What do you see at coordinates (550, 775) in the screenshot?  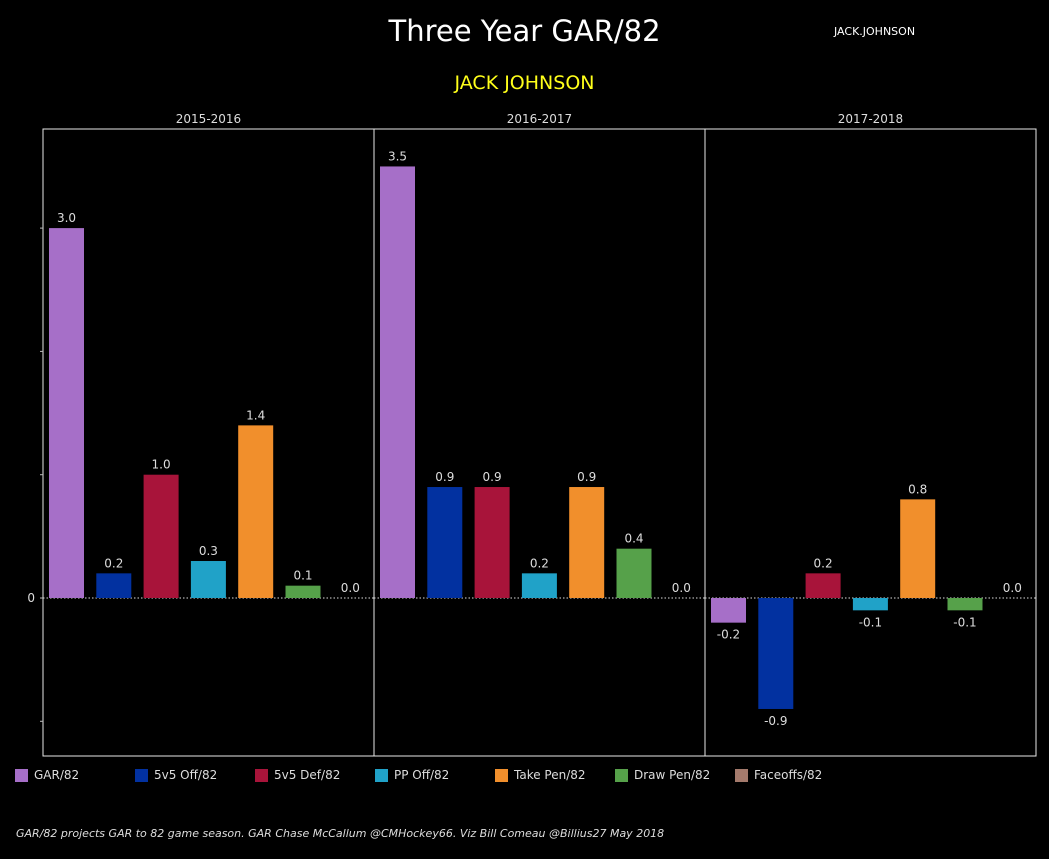 I see `legend-label: Take Pen/82` at bounding box center [550, 775].